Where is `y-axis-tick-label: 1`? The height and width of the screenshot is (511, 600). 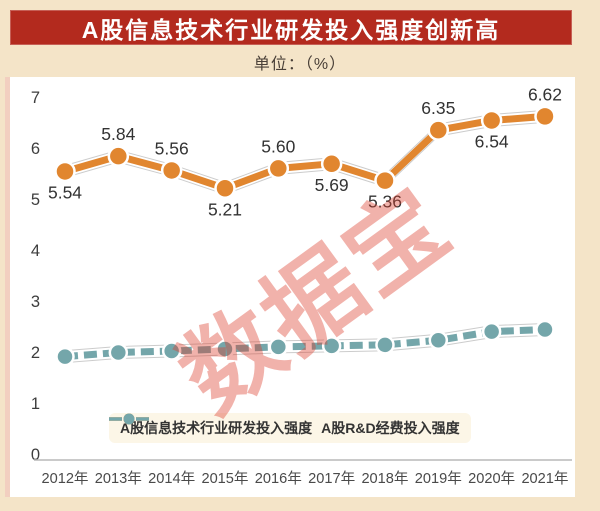
y-axis-tick-label: 1 is located at coordinates (35, 404).